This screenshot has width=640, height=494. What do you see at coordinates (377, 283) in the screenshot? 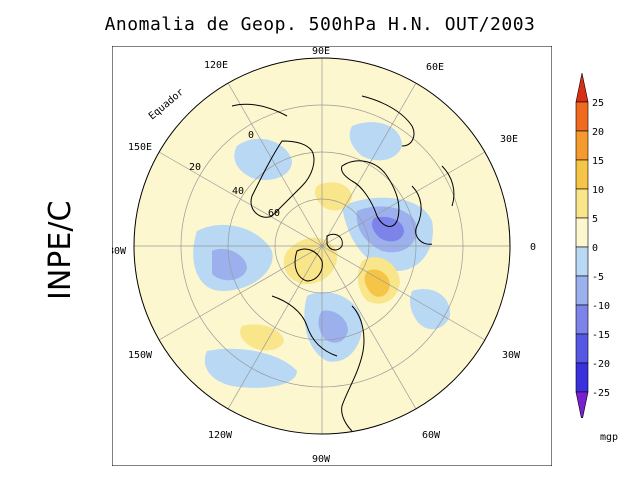
I see `anomaly-positive-eurasia-core` at bounding box center [377, 283].